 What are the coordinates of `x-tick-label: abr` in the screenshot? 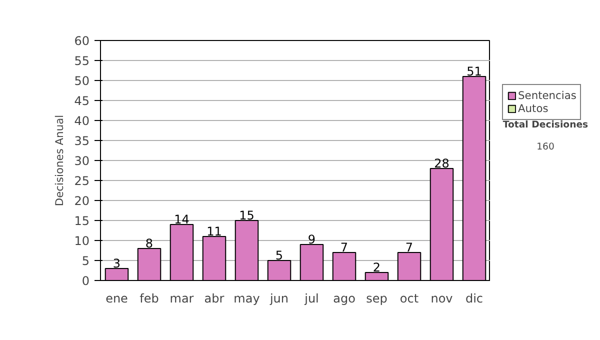 It's located at (214, 299).